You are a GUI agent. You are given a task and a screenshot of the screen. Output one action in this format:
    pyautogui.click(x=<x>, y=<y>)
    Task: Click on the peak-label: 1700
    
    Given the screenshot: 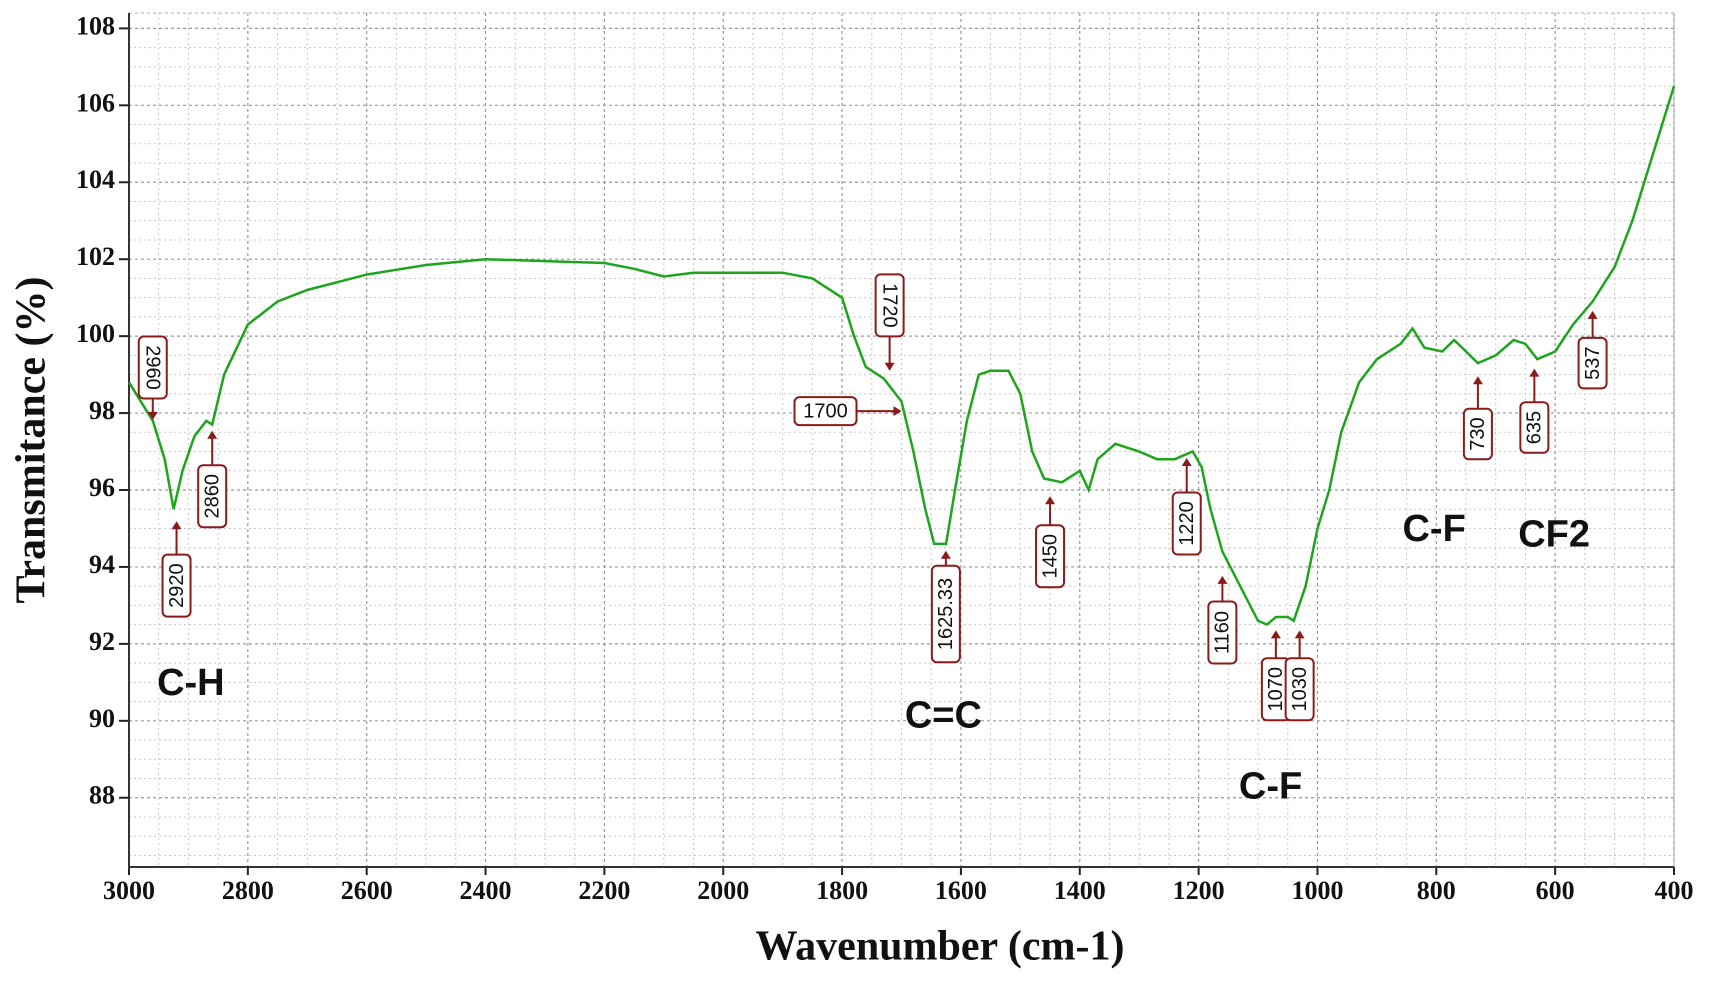 What is the action you would take?
    pyautogui.click(x=825, y=411)
    